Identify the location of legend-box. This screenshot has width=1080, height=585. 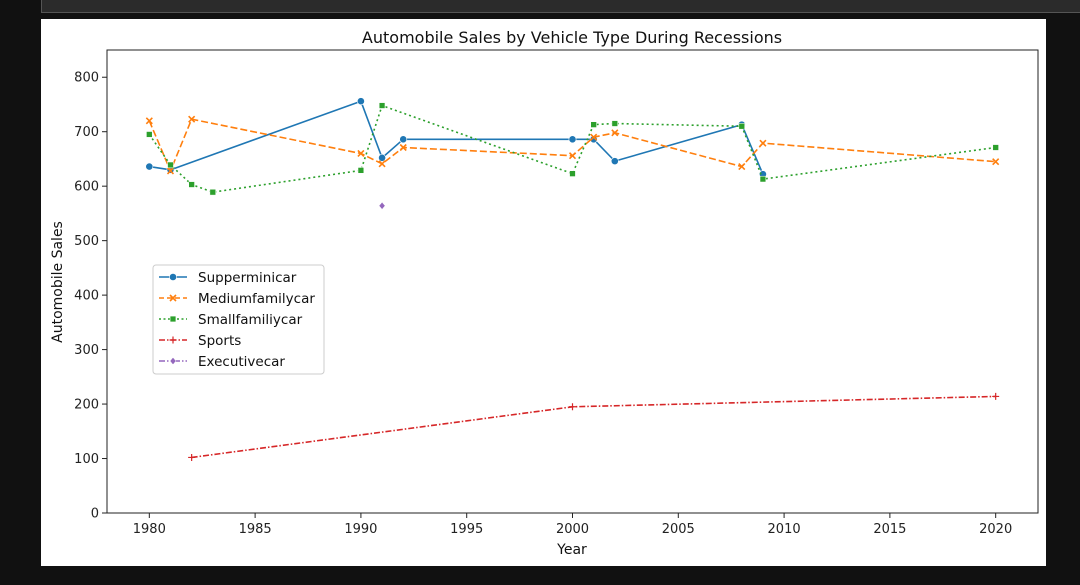
(238, 319).